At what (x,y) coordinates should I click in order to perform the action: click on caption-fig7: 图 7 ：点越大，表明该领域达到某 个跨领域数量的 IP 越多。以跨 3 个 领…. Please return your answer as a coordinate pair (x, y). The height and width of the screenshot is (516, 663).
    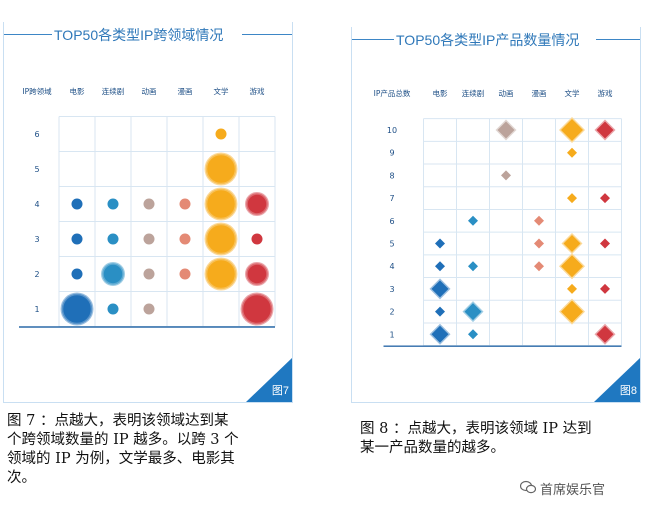
    Looking at the image, I should click on (157, 450).